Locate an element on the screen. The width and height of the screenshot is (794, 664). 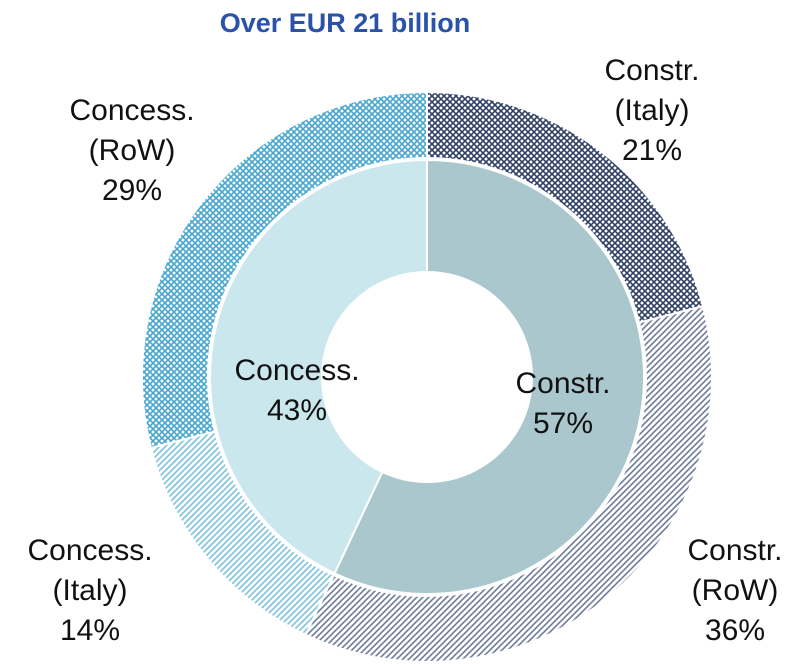
value-label: 36% is located at coordinates (735, 630).